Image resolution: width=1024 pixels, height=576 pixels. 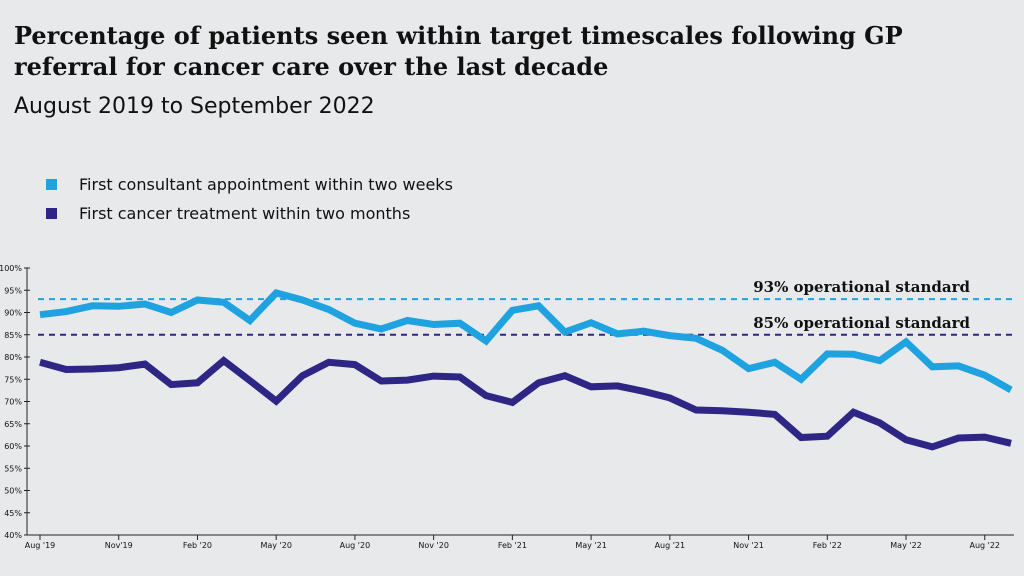 What do you see at coordinates (512, 545) in the screenshot?
I see `x-tick-label: Feb '21` at bounding box center [512, 545].